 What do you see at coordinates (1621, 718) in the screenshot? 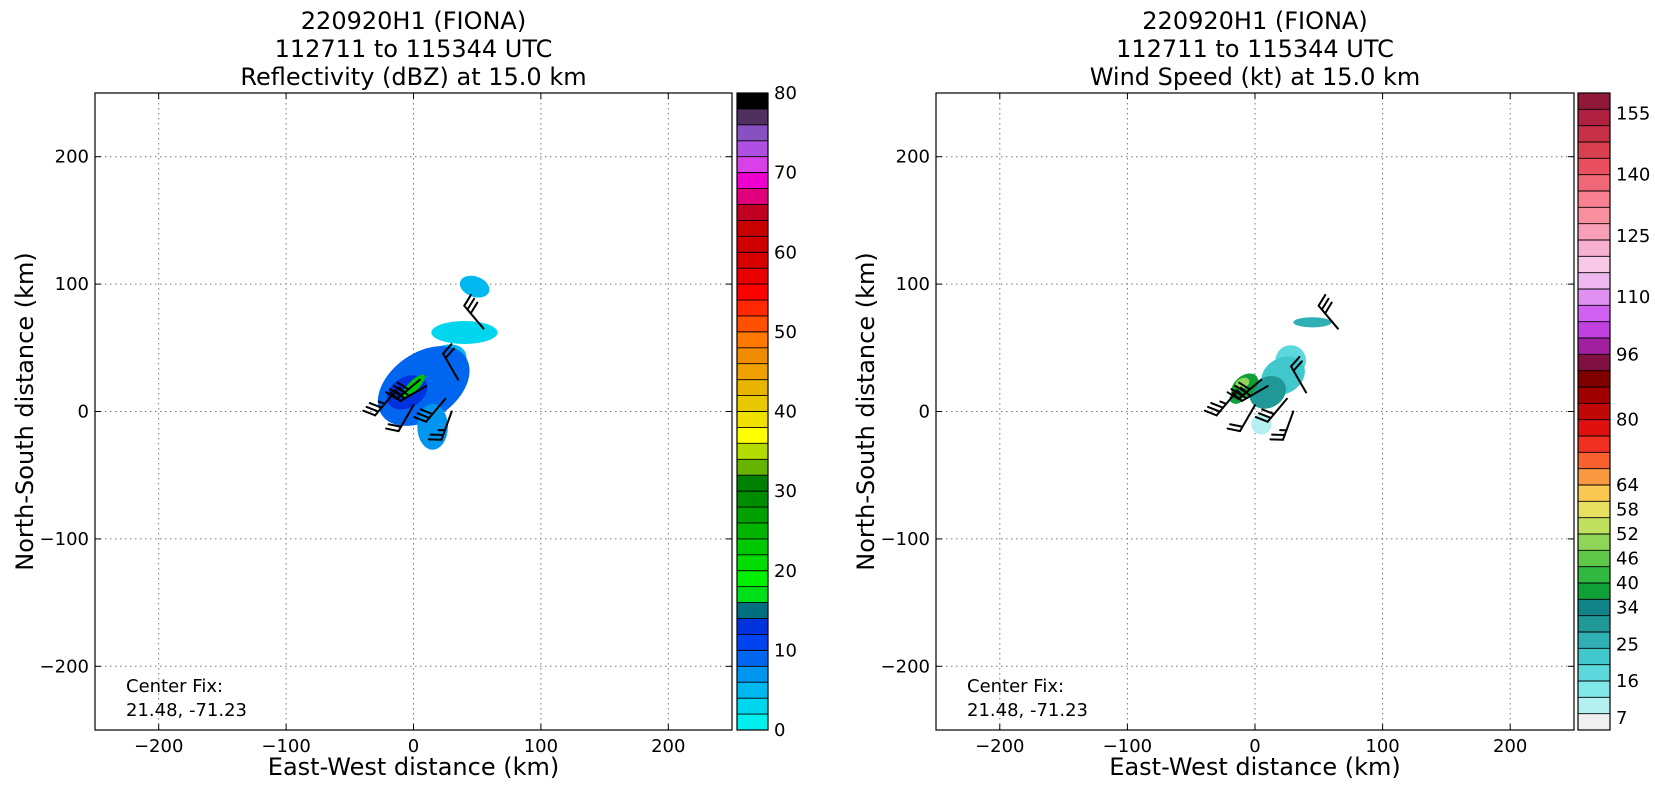
I see `colorbar-tick-label: 7` at bounding box center [1621, 718].